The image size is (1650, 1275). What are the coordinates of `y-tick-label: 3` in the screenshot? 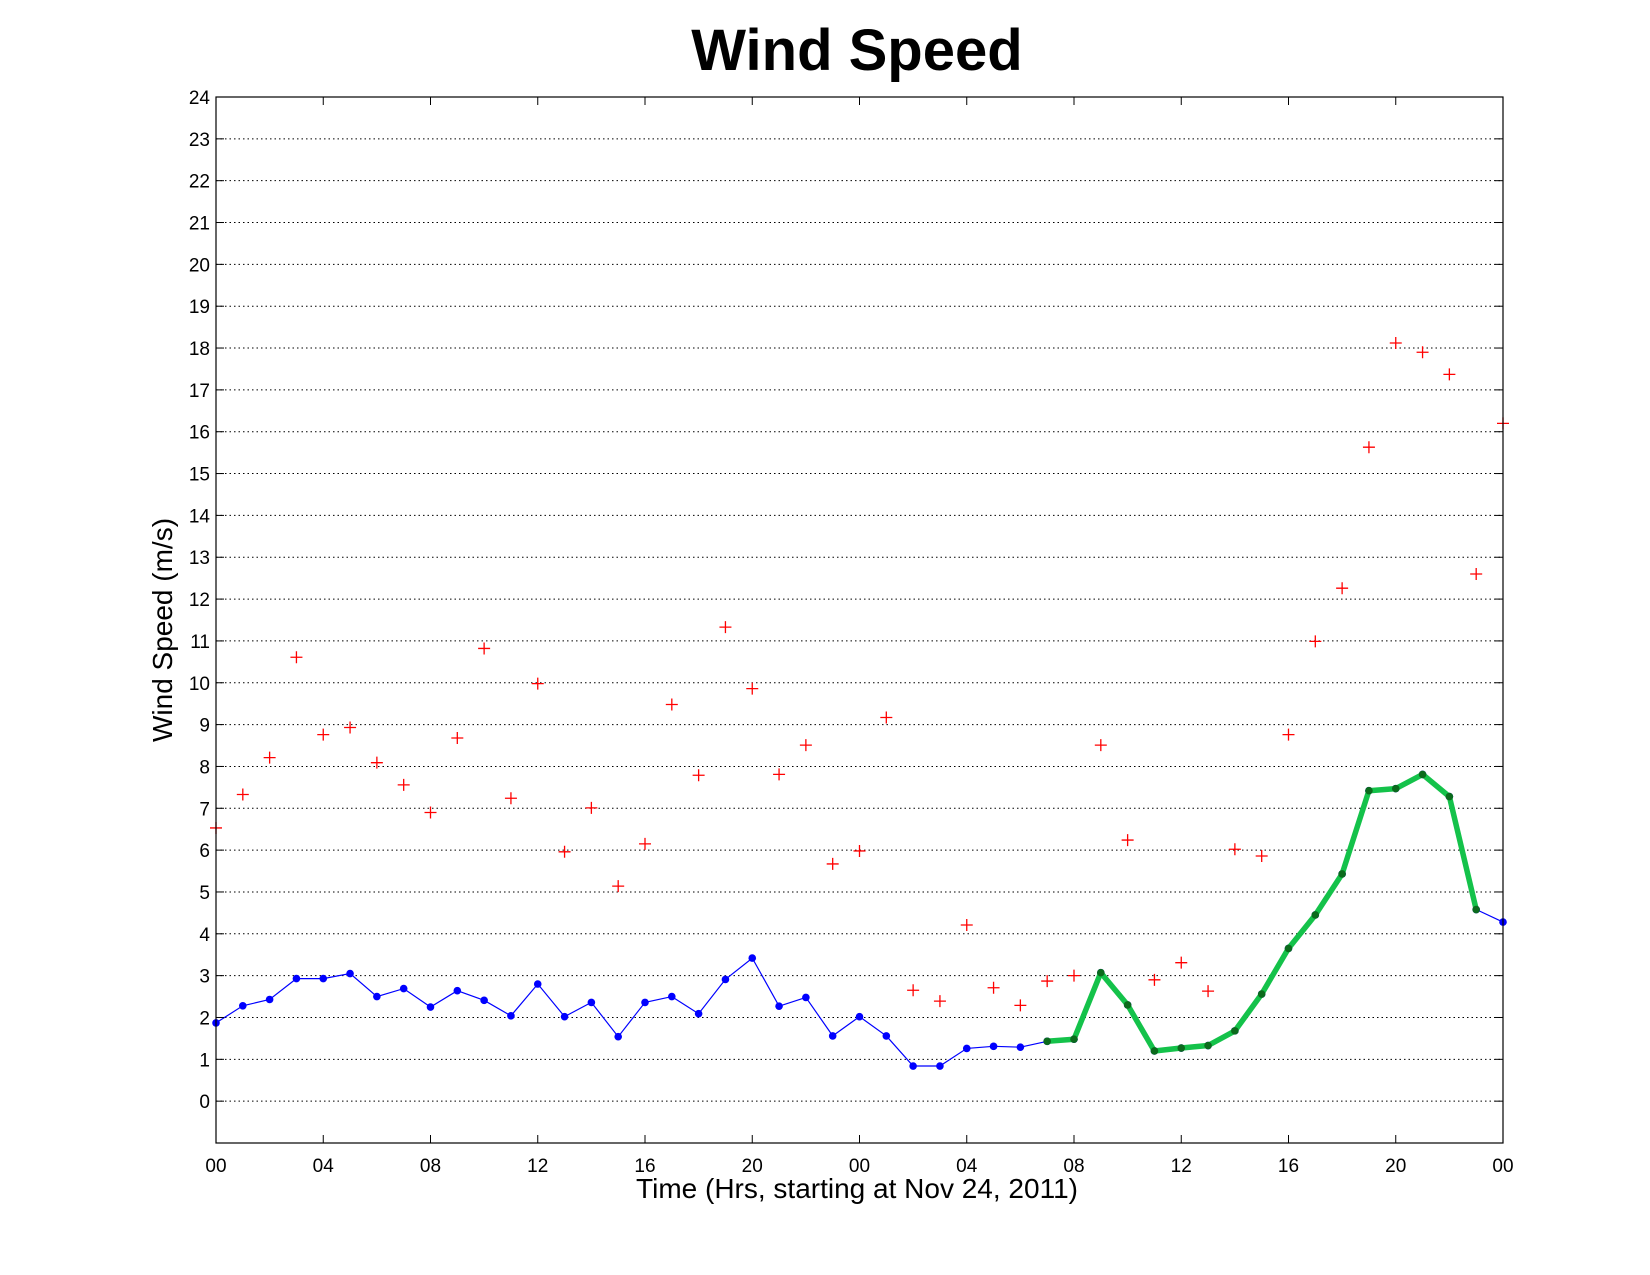 It's located at (204, 977).